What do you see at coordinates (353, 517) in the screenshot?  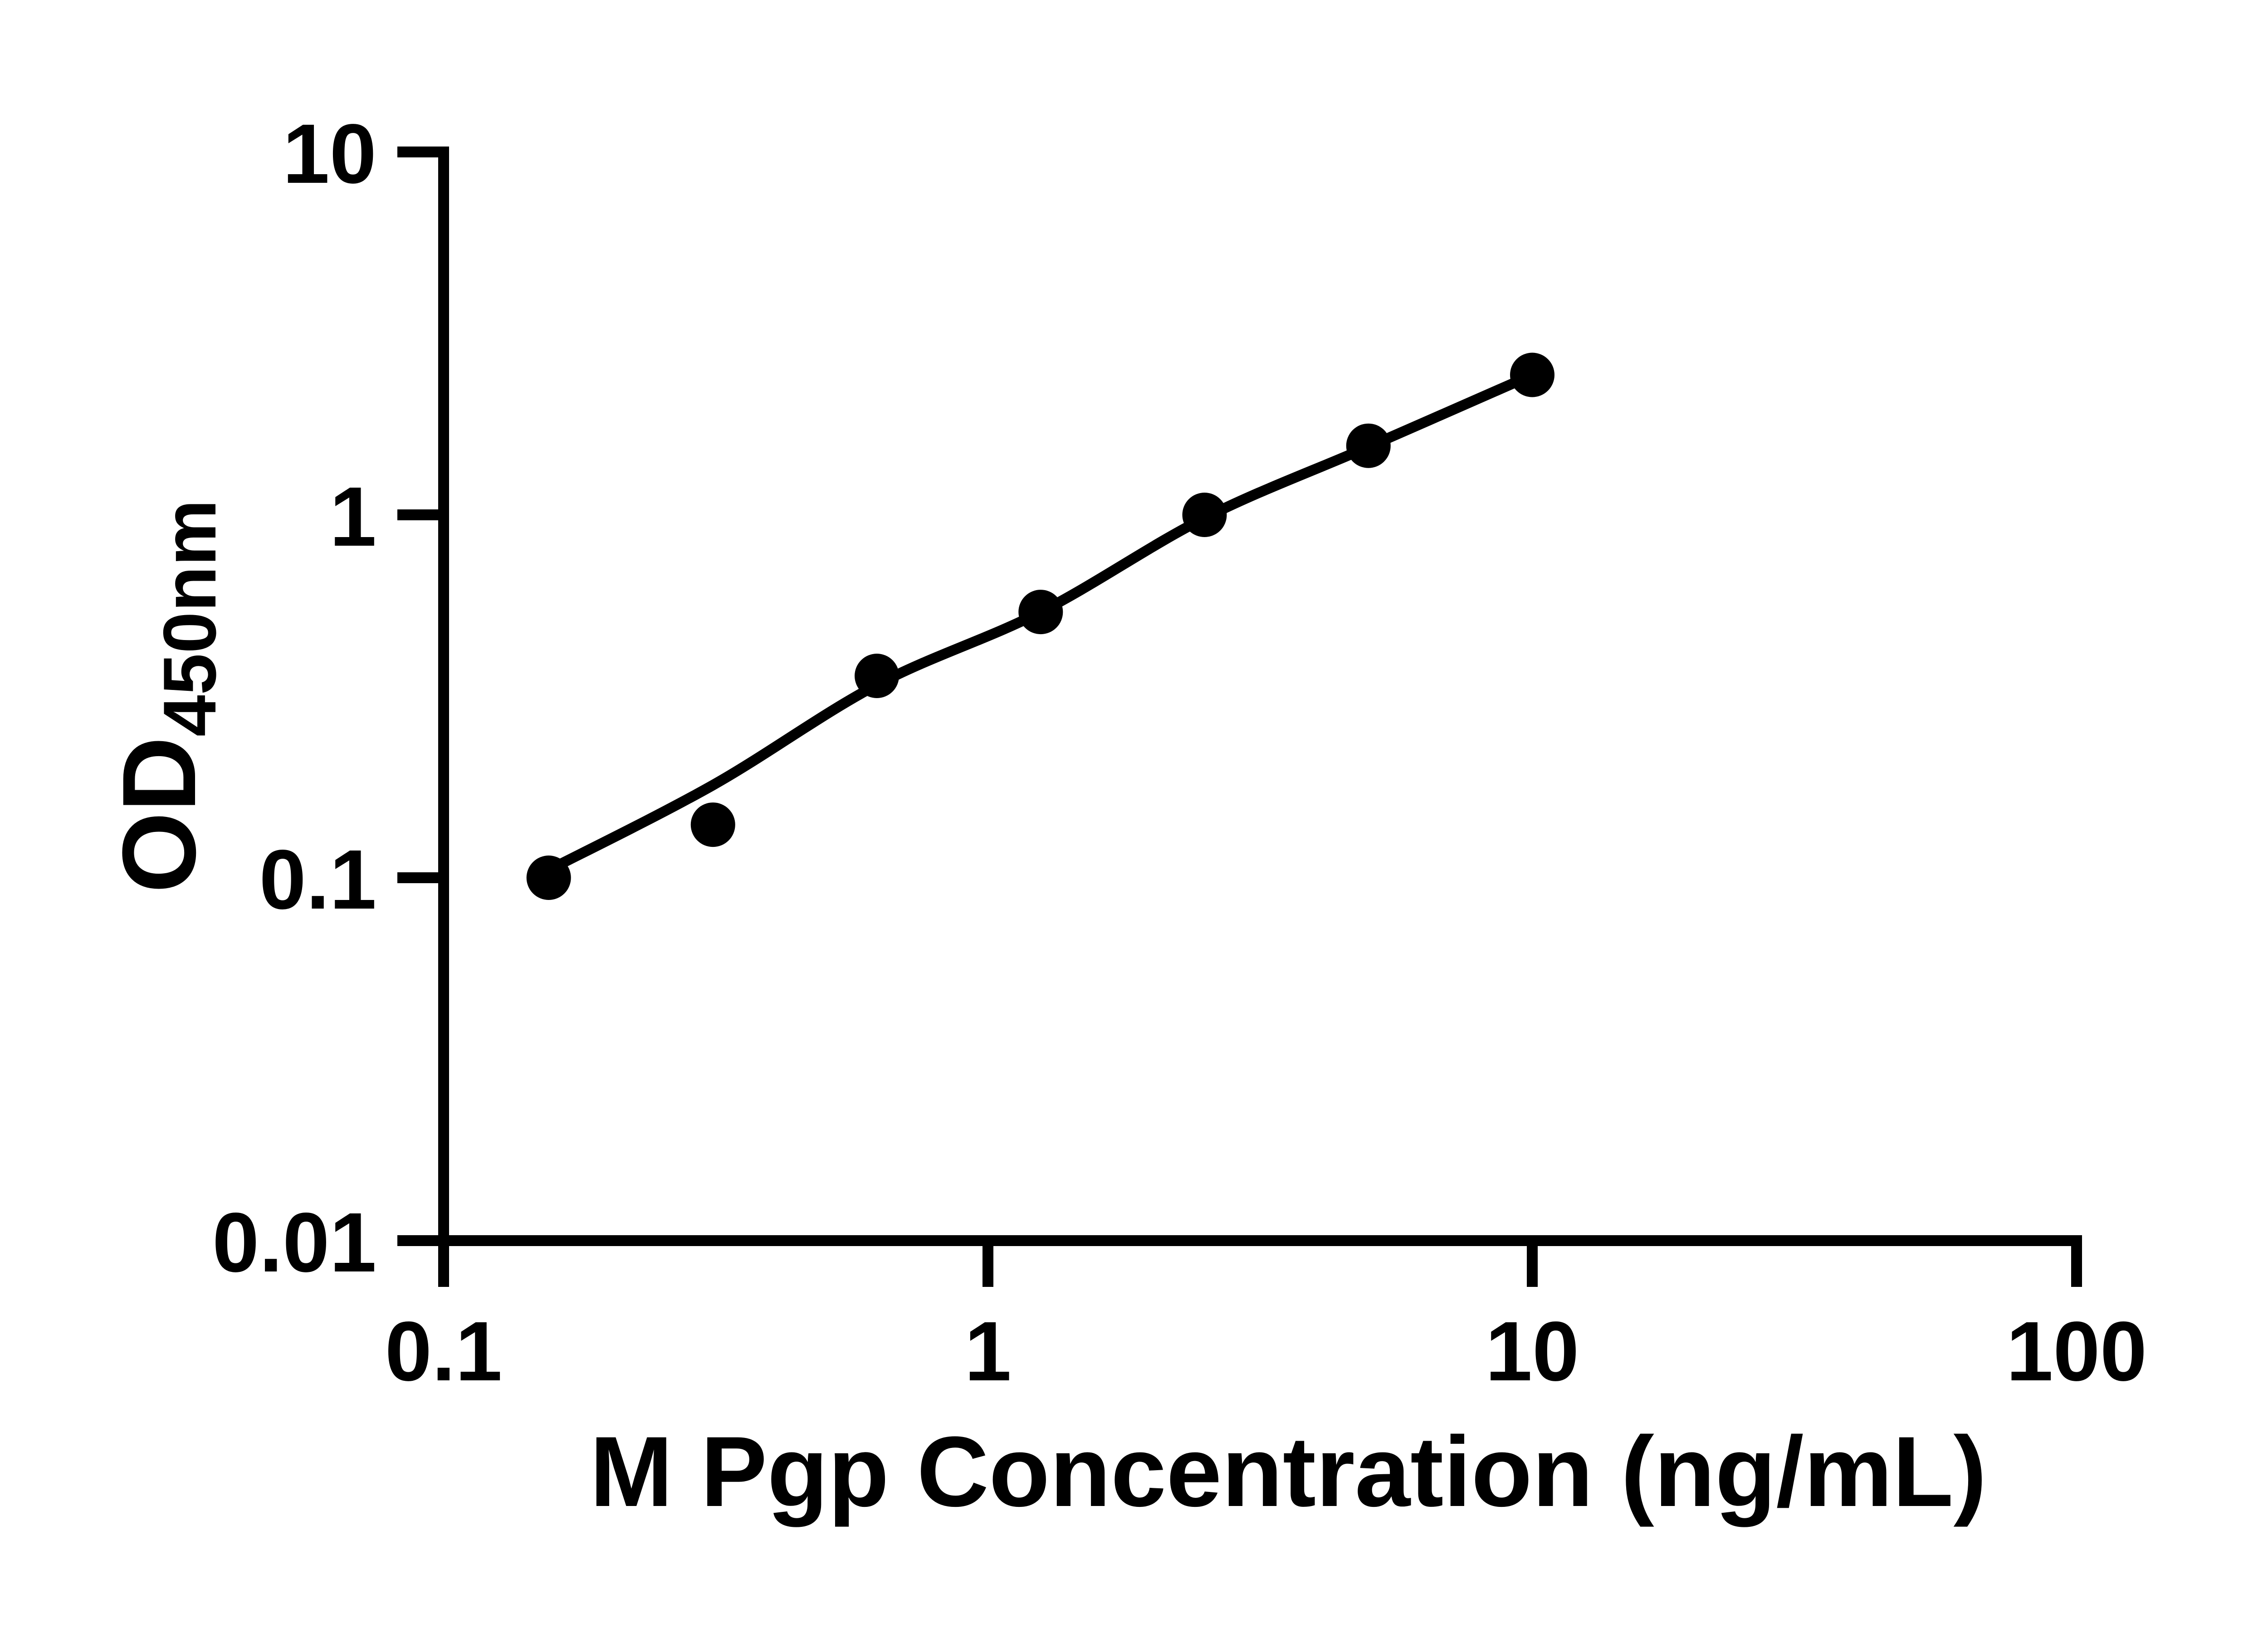 I see `y-tick-label: 1` at bounding box center [353, 517].